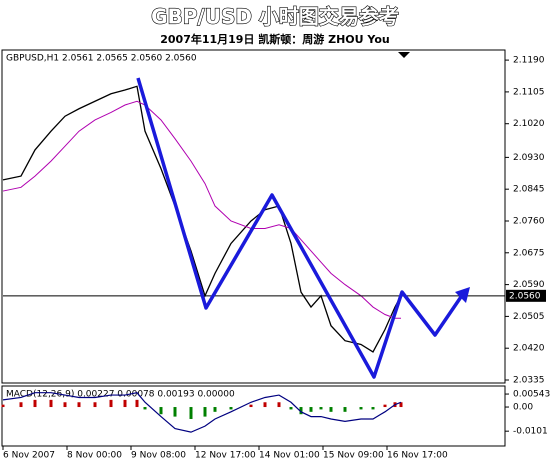 Image resolution: width=550 pixels, height=463 pixels. What do you see at coordinates (529, 285) in the screenshot?
I see `y-tick-label: 2.0590` at bounding box center [529, 285].